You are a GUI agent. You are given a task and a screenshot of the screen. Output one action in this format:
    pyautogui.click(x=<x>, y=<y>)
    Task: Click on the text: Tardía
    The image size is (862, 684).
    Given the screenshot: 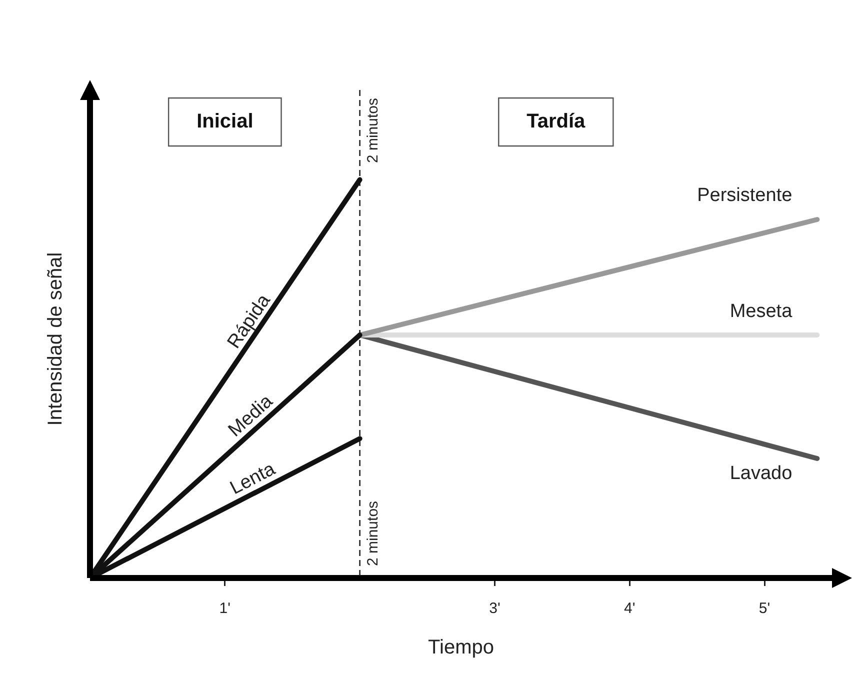 What is the action you would take?
    pyautogui.click(x=556, y=121)
    